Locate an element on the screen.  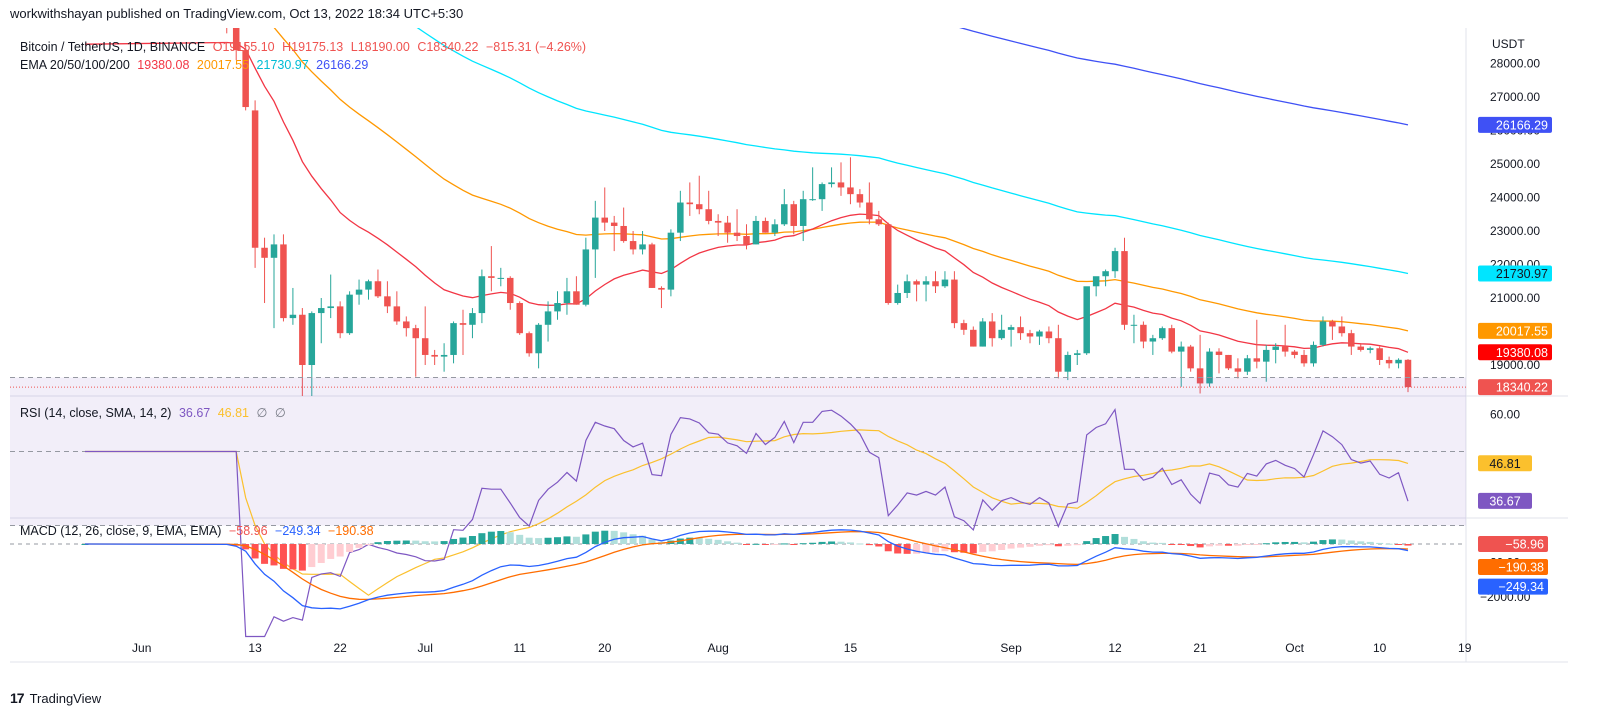
rsi-label: RSI (14, close, SMA, 14, 2) is located at coordinates (96, 413).